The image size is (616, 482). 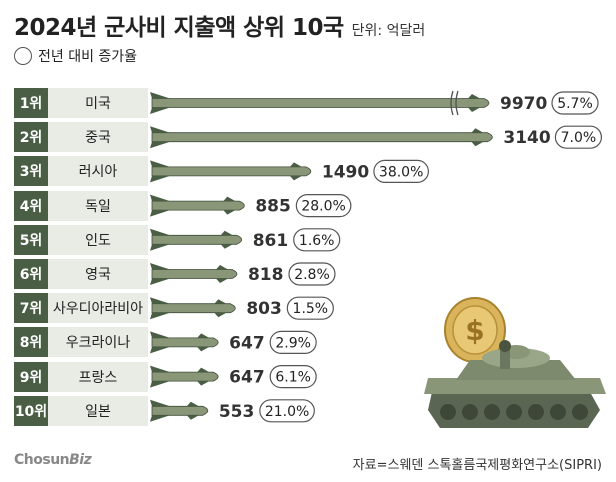 I want to click on growth-label: 7.0%, so click(x=579, y=138).